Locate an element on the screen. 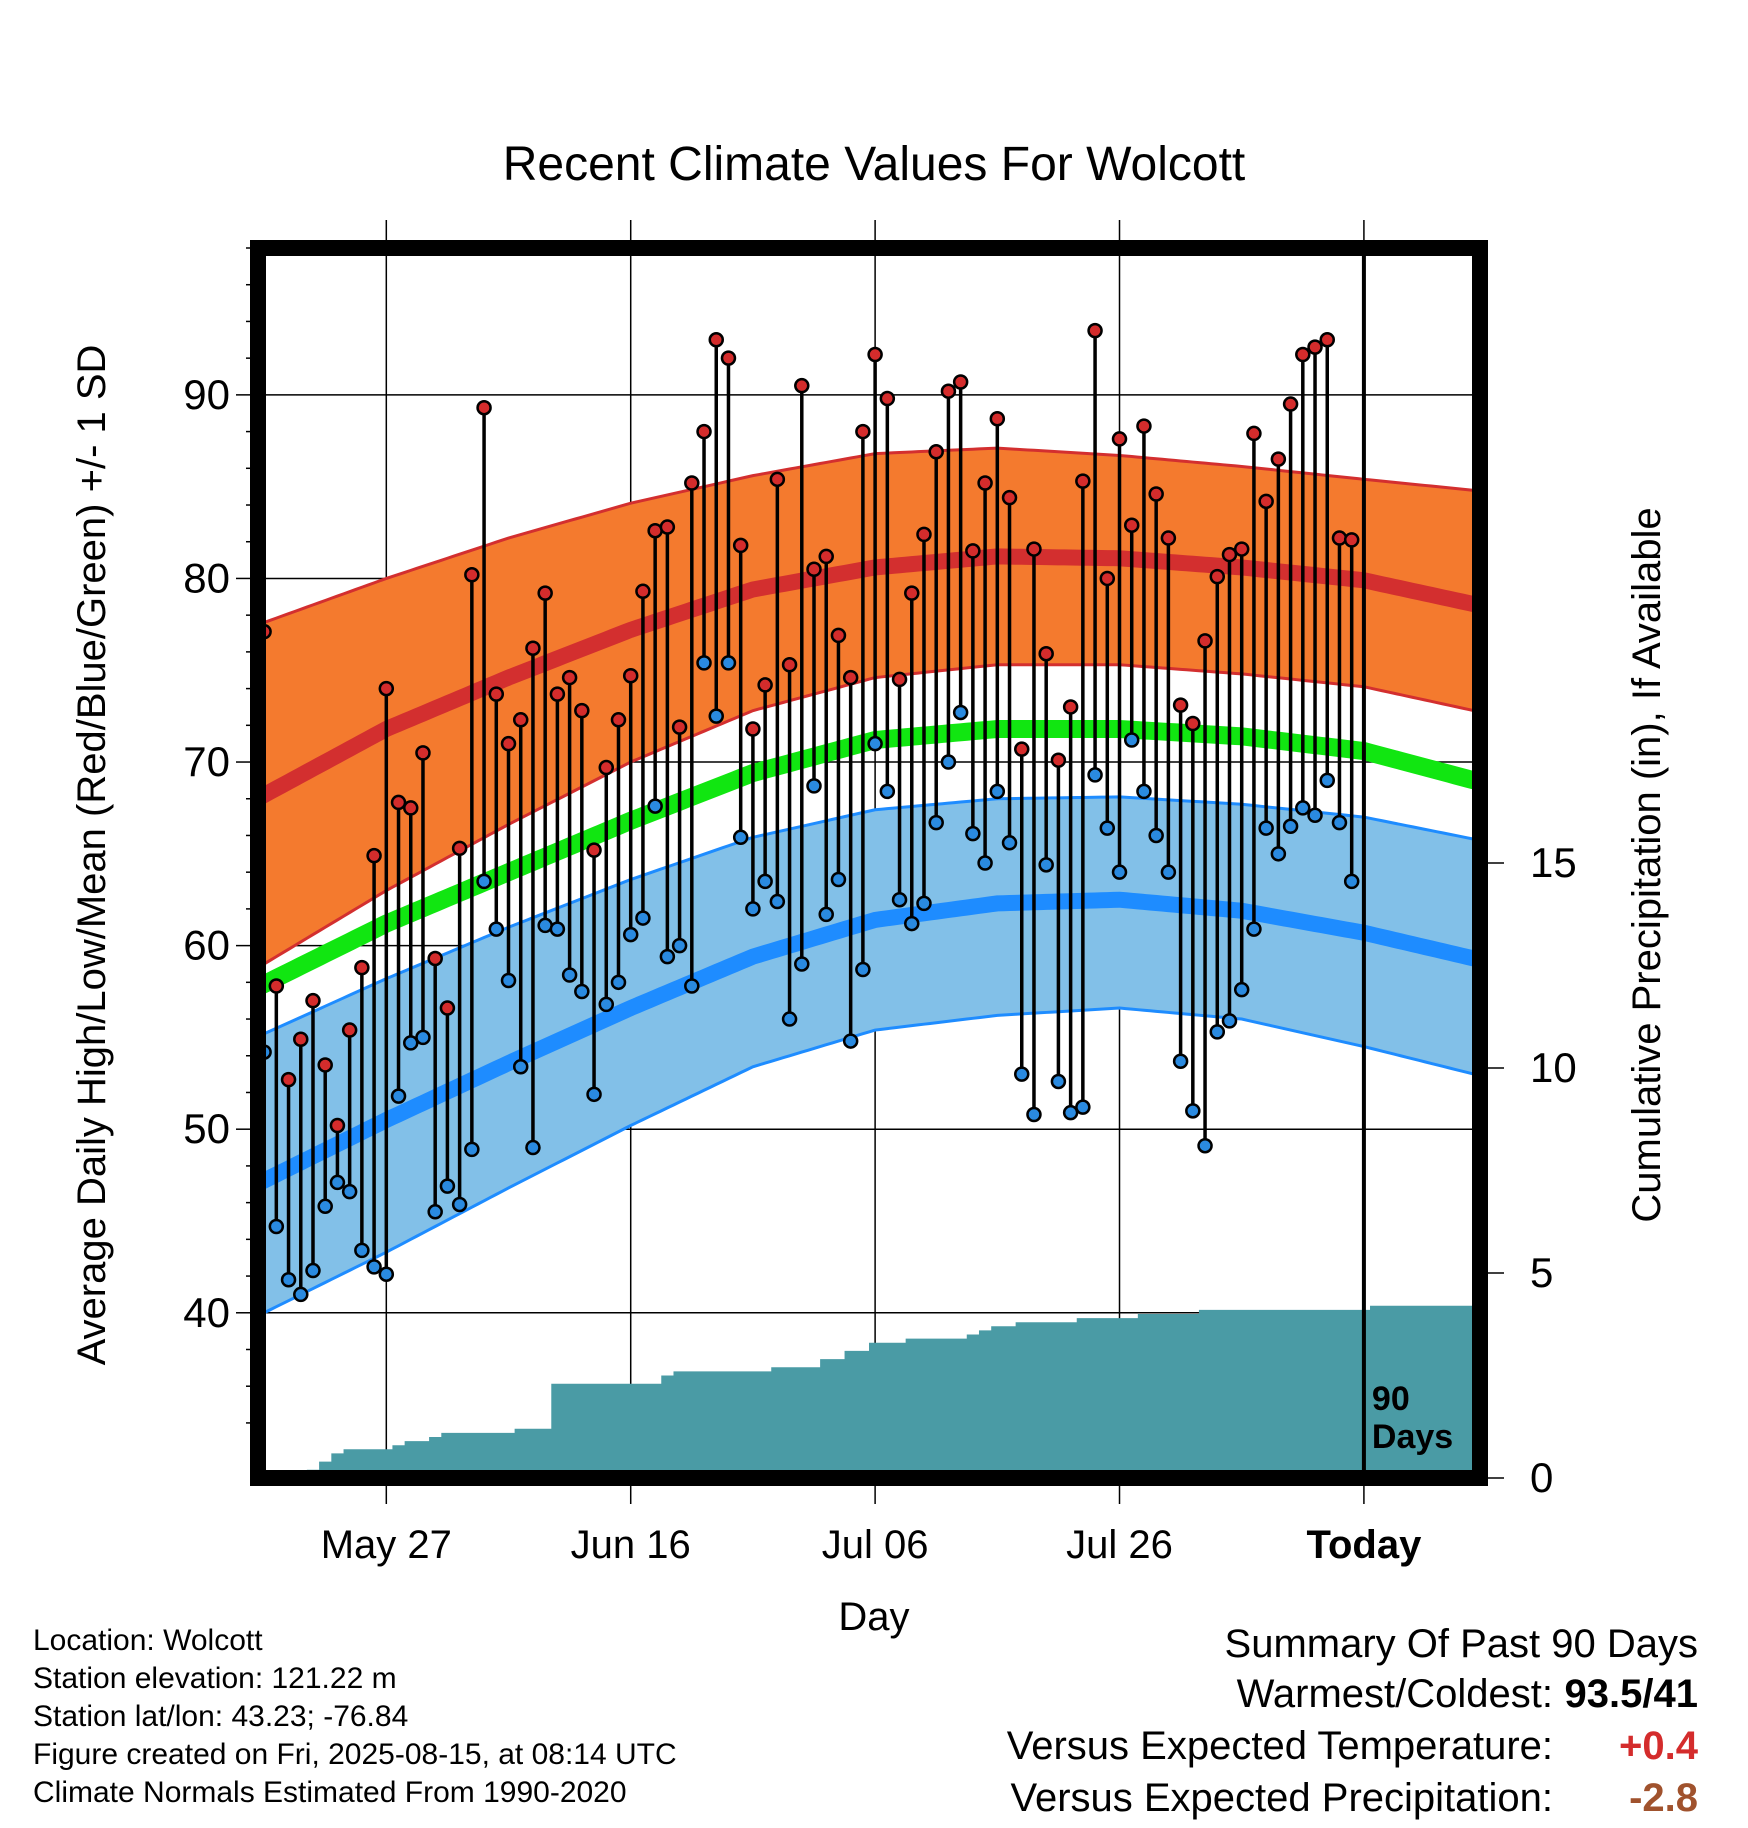  warm-value: 93.5/41 is located at coordinates (1631, 1694).